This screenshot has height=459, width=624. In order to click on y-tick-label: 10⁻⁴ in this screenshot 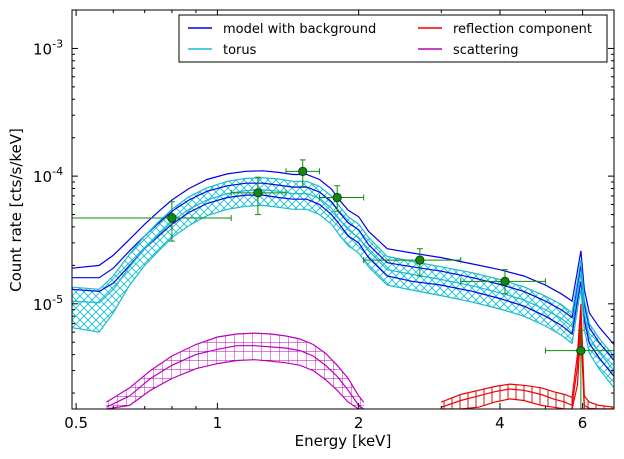, I will do `click(48, 175)`.